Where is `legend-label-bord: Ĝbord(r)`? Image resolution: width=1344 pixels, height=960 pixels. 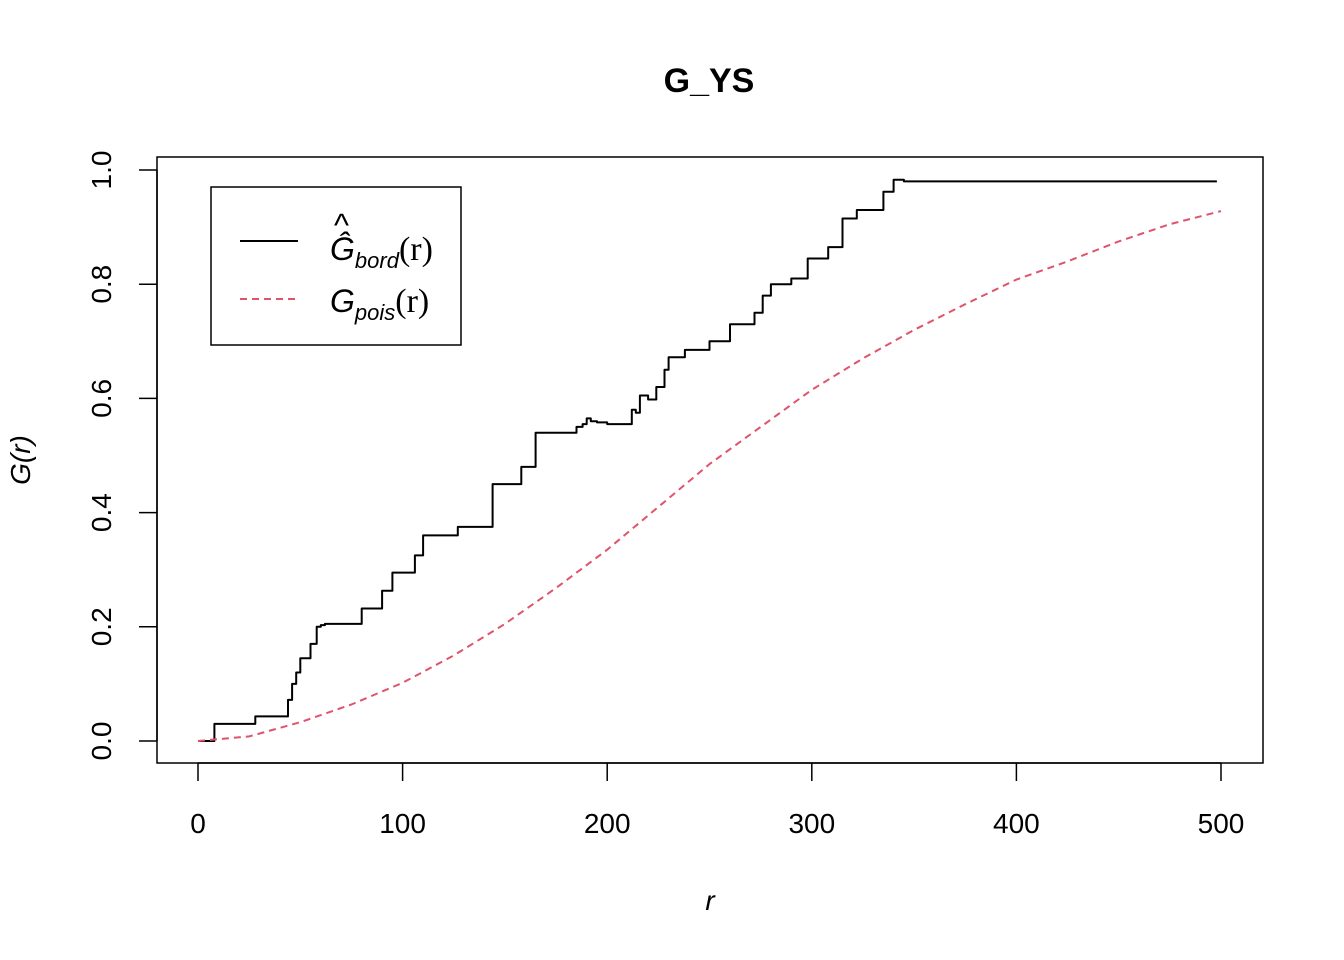 legend-label-bord: Ĝbord(r) is located at coordinates (381, 252).